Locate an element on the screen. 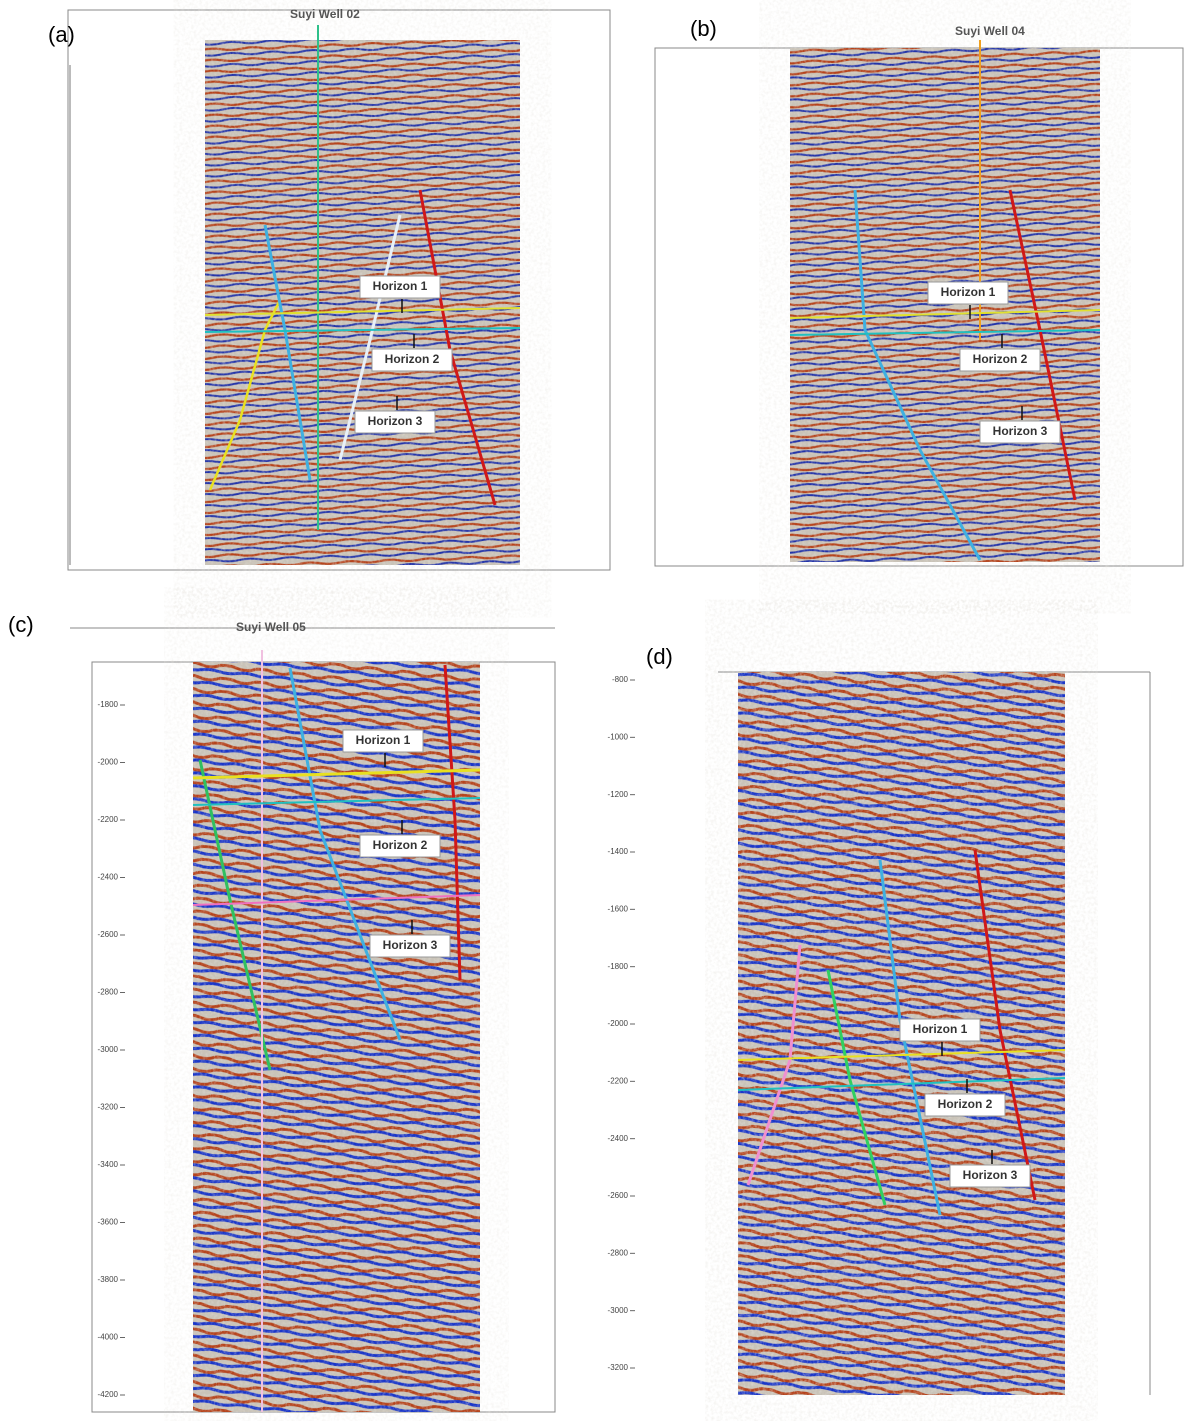  depth-tick-label: -1400 is located at coordinates (618, 851).